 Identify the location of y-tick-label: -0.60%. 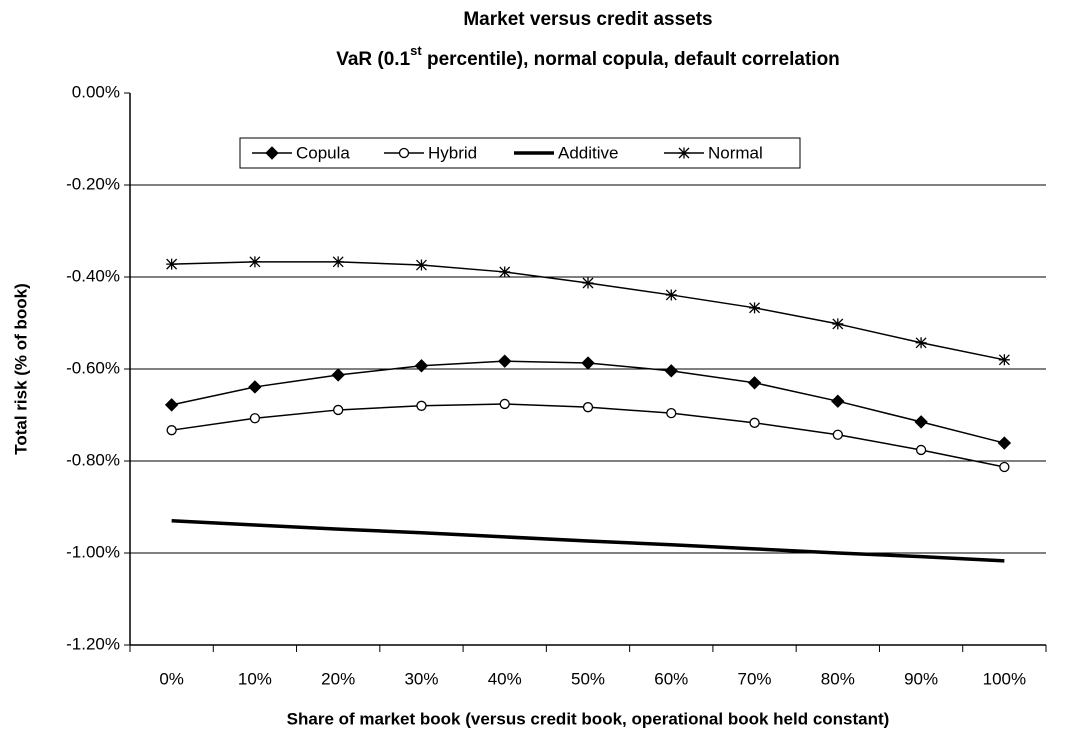
(93, 367).